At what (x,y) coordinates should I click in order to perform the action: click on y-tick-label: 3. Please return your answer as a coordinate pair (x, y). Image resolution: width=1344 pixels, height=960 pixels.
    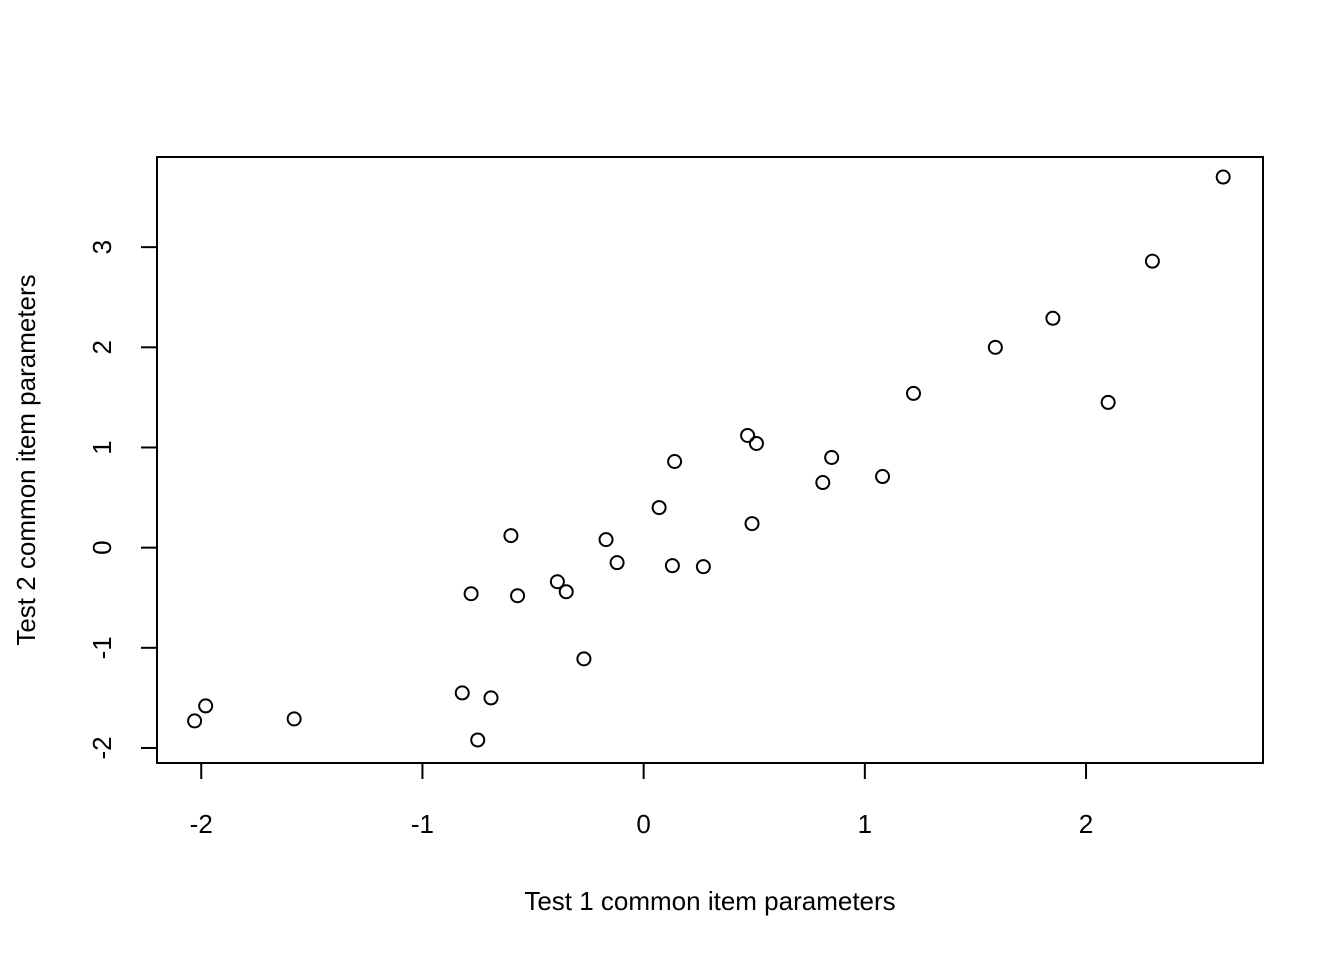
    Looking at the image, I should click on (102, 247).